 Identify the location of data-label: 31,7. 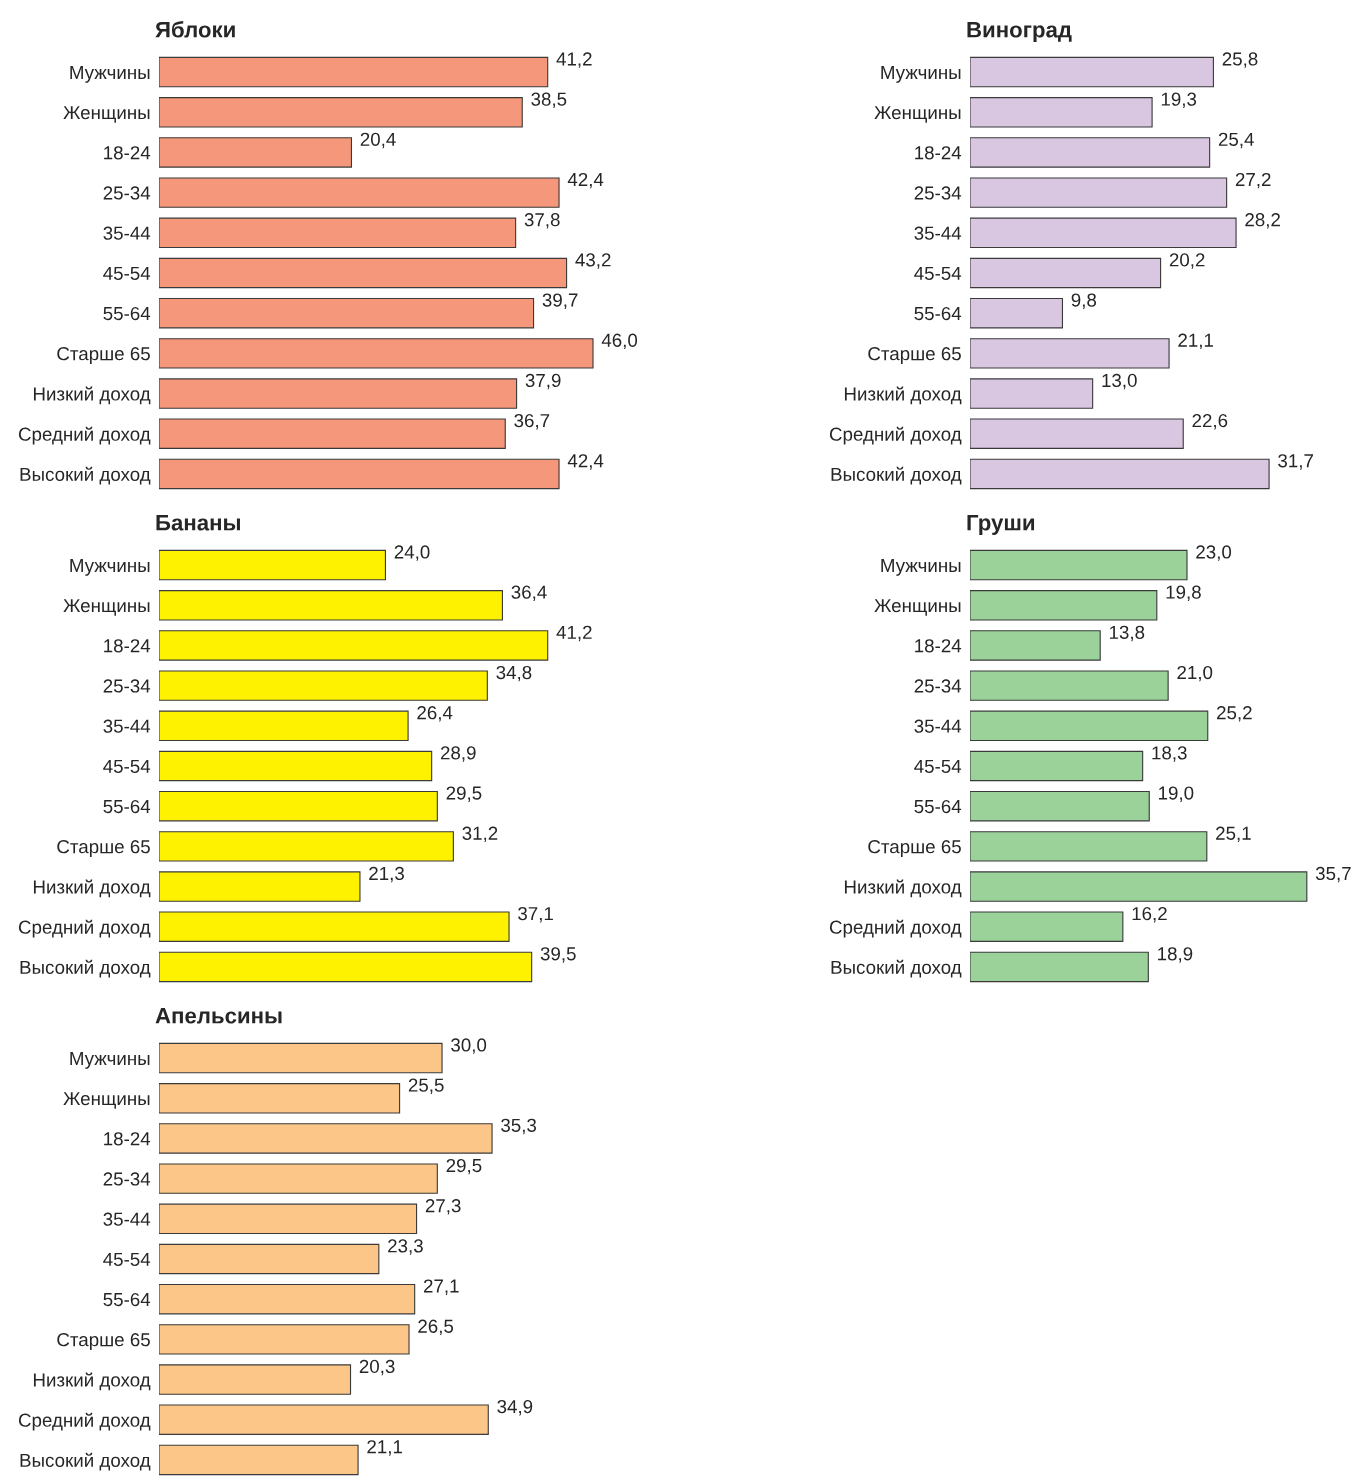
(1295, 462).